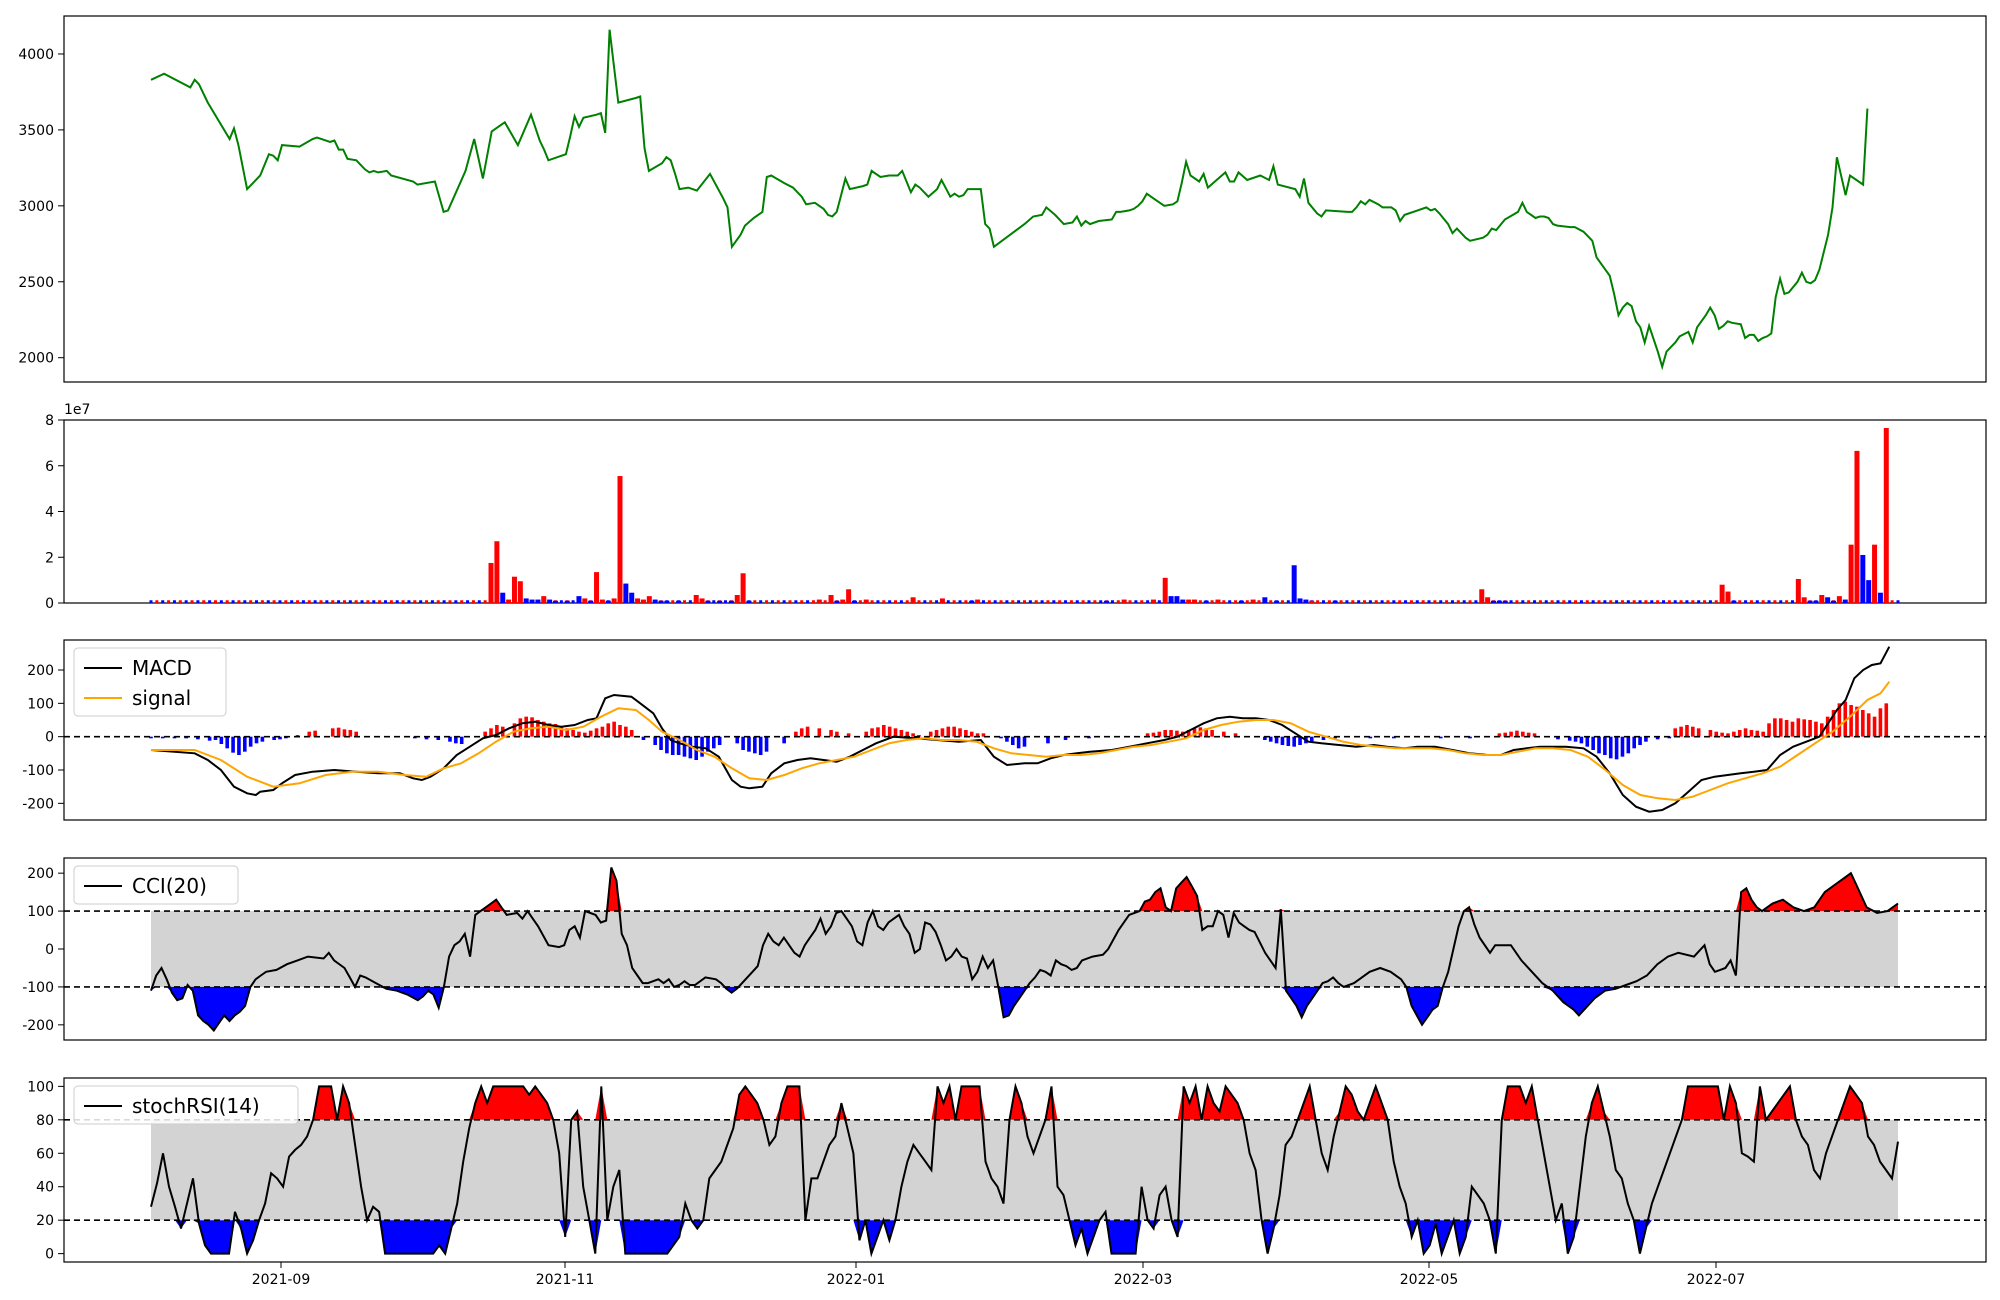 This screenshot has width=2000, height=1300. I want to click on stochrsi-legend-label: stochRSI(14), so click(196, 1106).